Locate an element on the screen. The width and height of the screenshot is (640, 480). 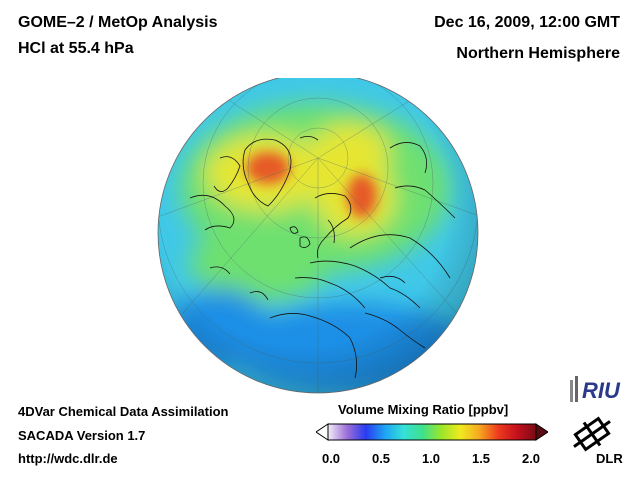
colorbar-tick: 1.5 is located at coordinates (481, 458).